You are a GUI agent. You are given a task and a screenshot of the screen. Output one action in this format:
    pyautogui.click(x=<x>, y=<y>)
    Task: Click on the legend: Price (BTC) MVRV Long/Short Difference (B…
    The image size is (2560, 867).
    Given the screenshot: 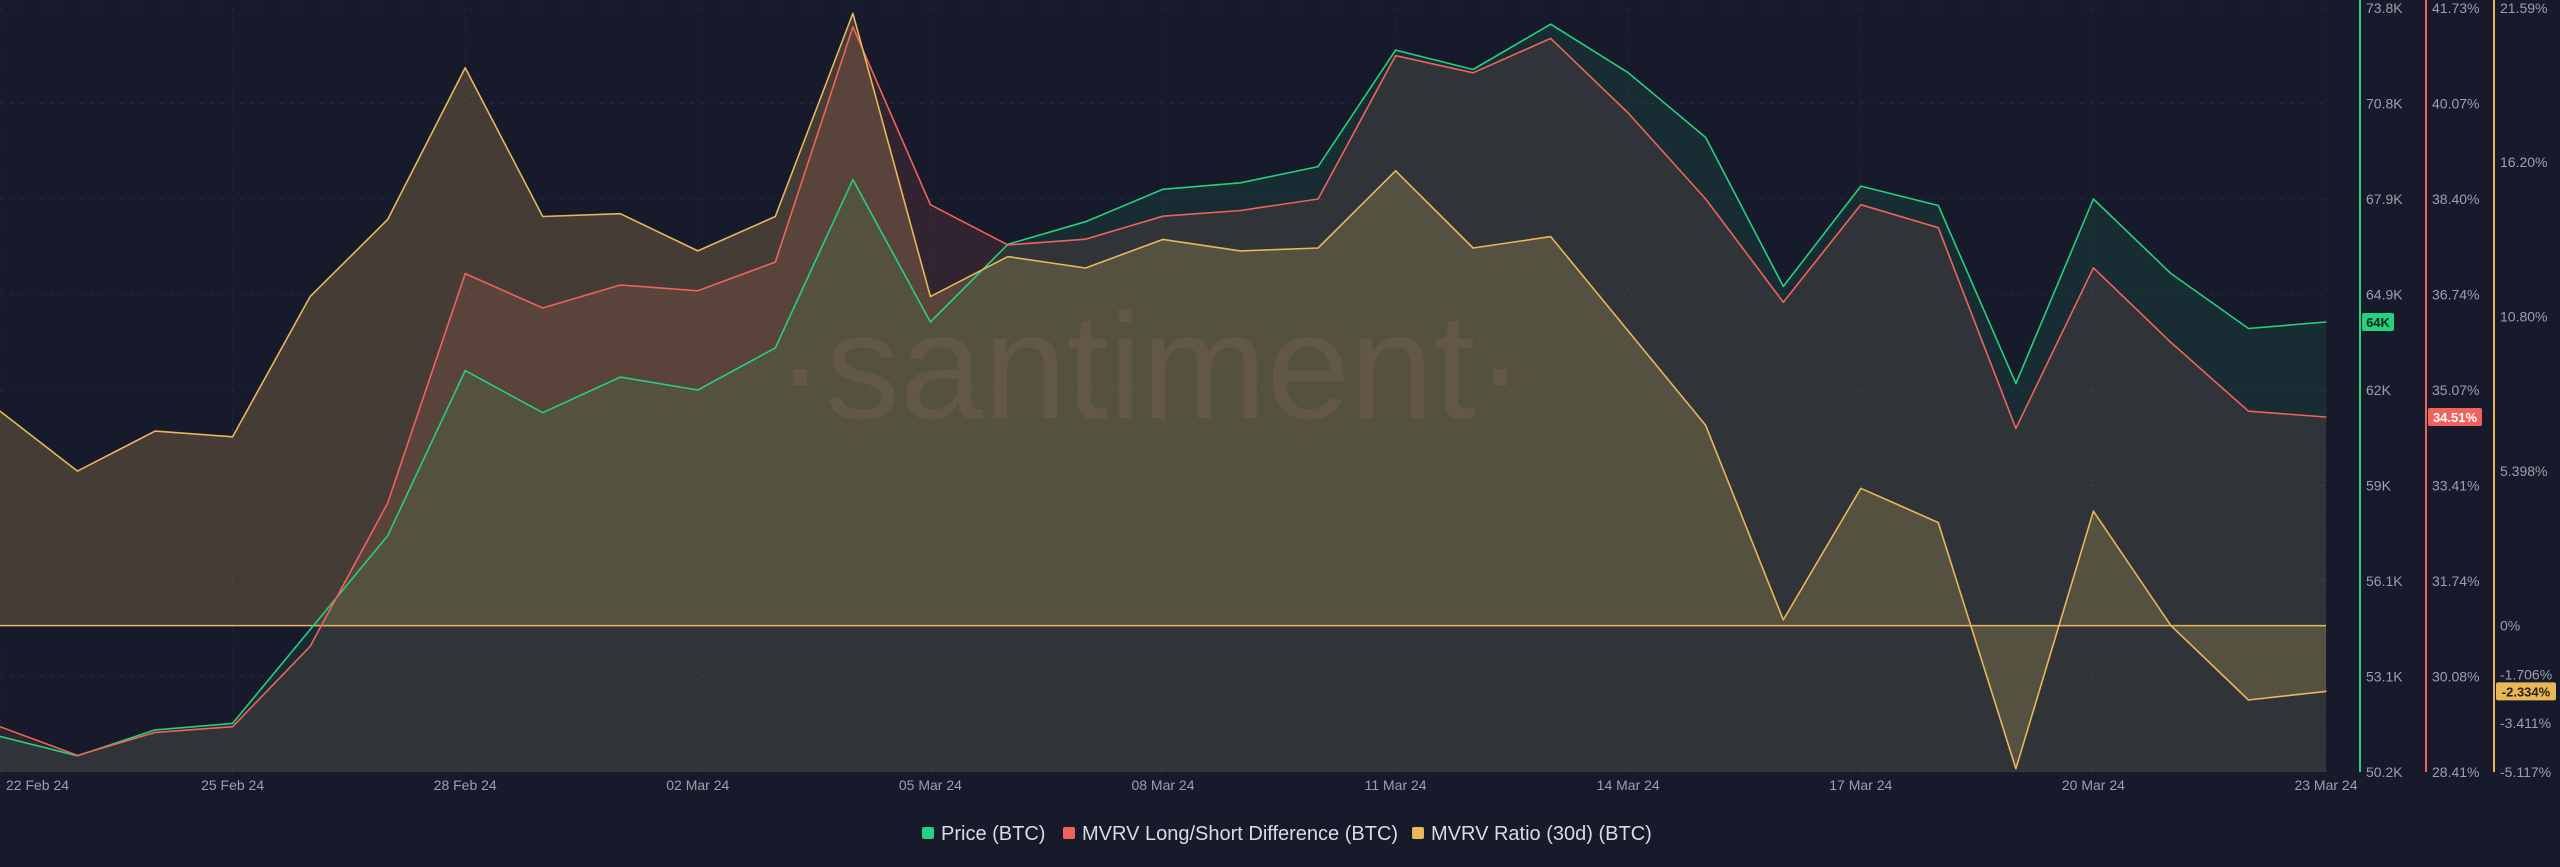 What is the action you would take?
    pyautogui.click(x=1287, y=834)
    